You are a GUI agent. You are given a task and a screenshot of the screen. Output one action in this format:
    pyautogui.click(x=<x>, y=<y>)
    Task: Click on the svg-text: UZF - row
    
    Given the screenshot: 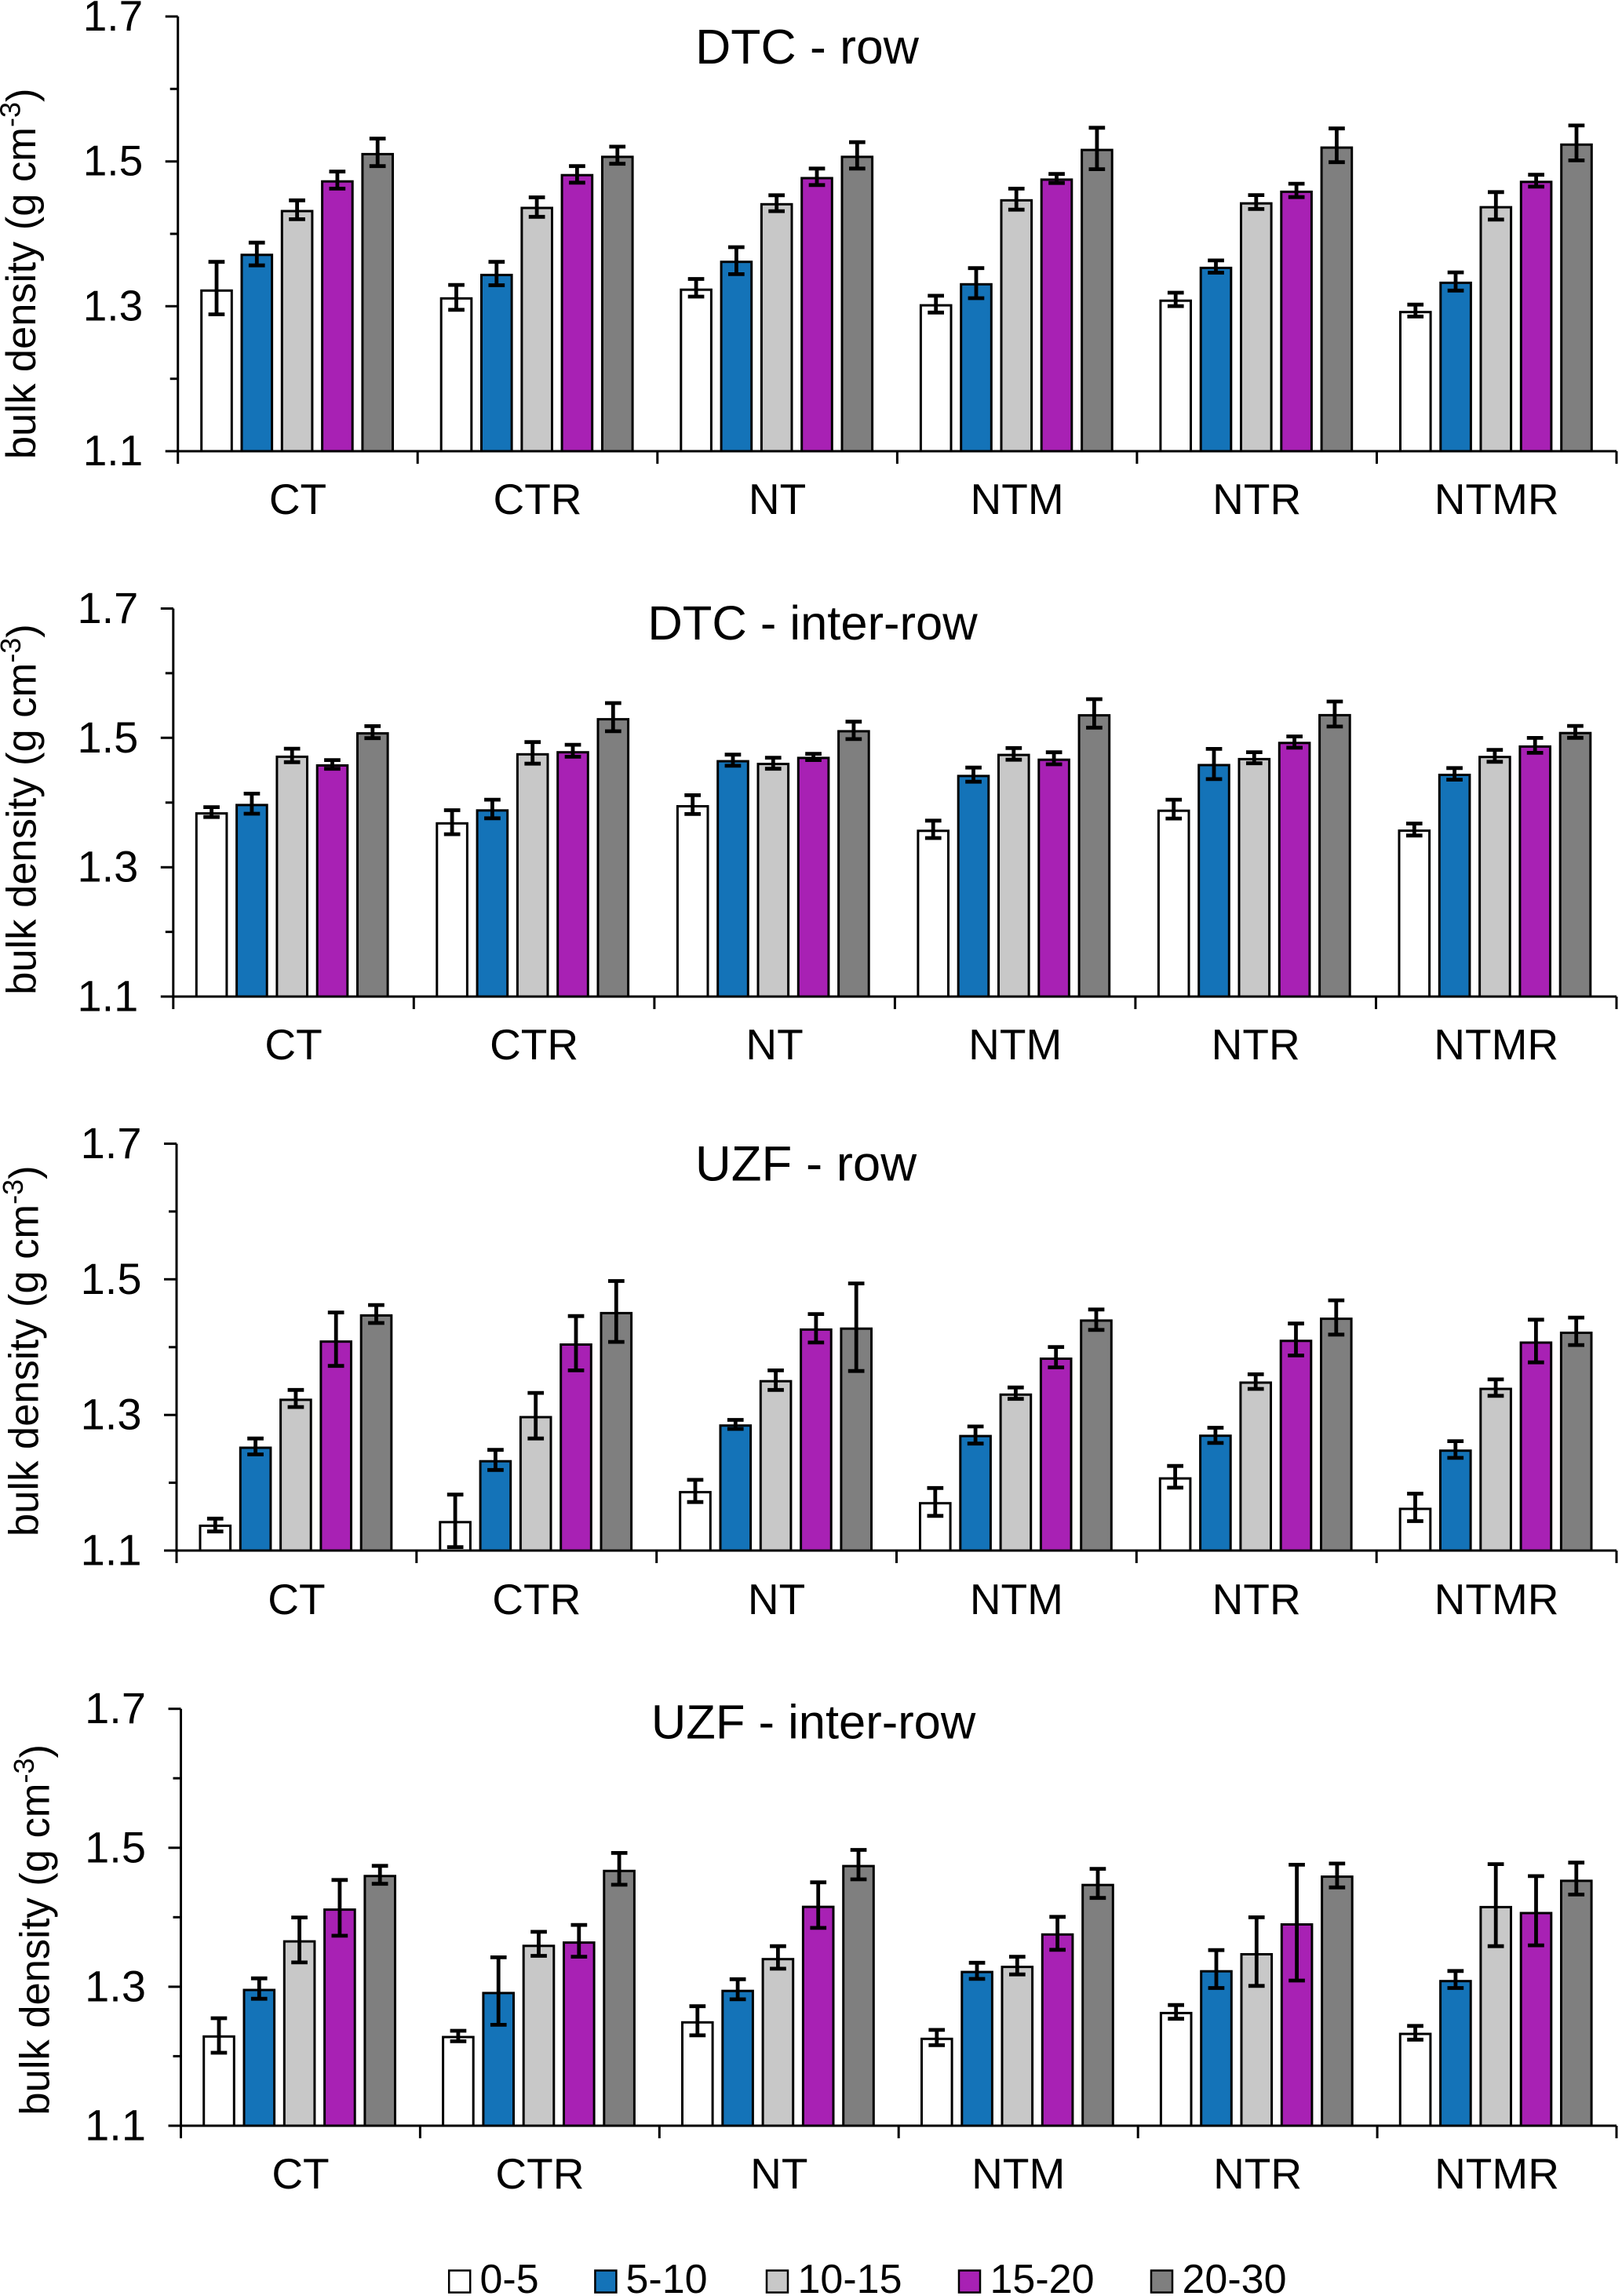 What is the action you would take?
    pyautogui.click(x=806, y=1164)
    